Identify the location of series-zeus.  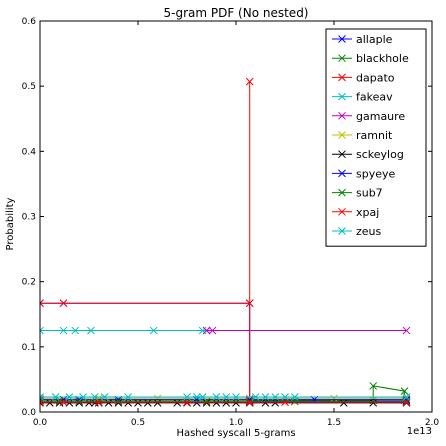
(225, 397).